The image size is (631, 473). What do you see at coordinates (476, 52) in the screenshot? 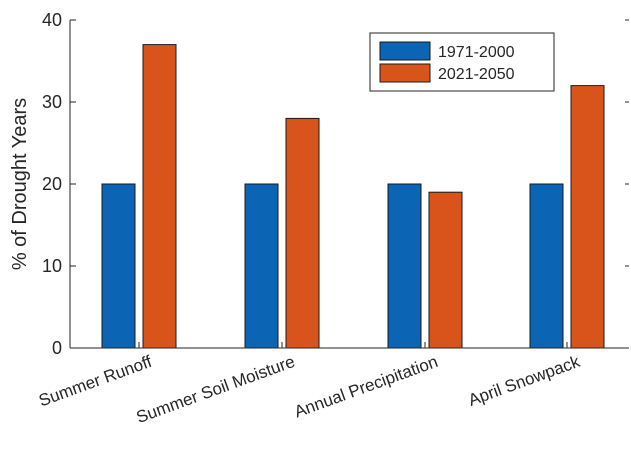
I see `legend-label-1: 1971-2000` at bounding box center [476, 52].